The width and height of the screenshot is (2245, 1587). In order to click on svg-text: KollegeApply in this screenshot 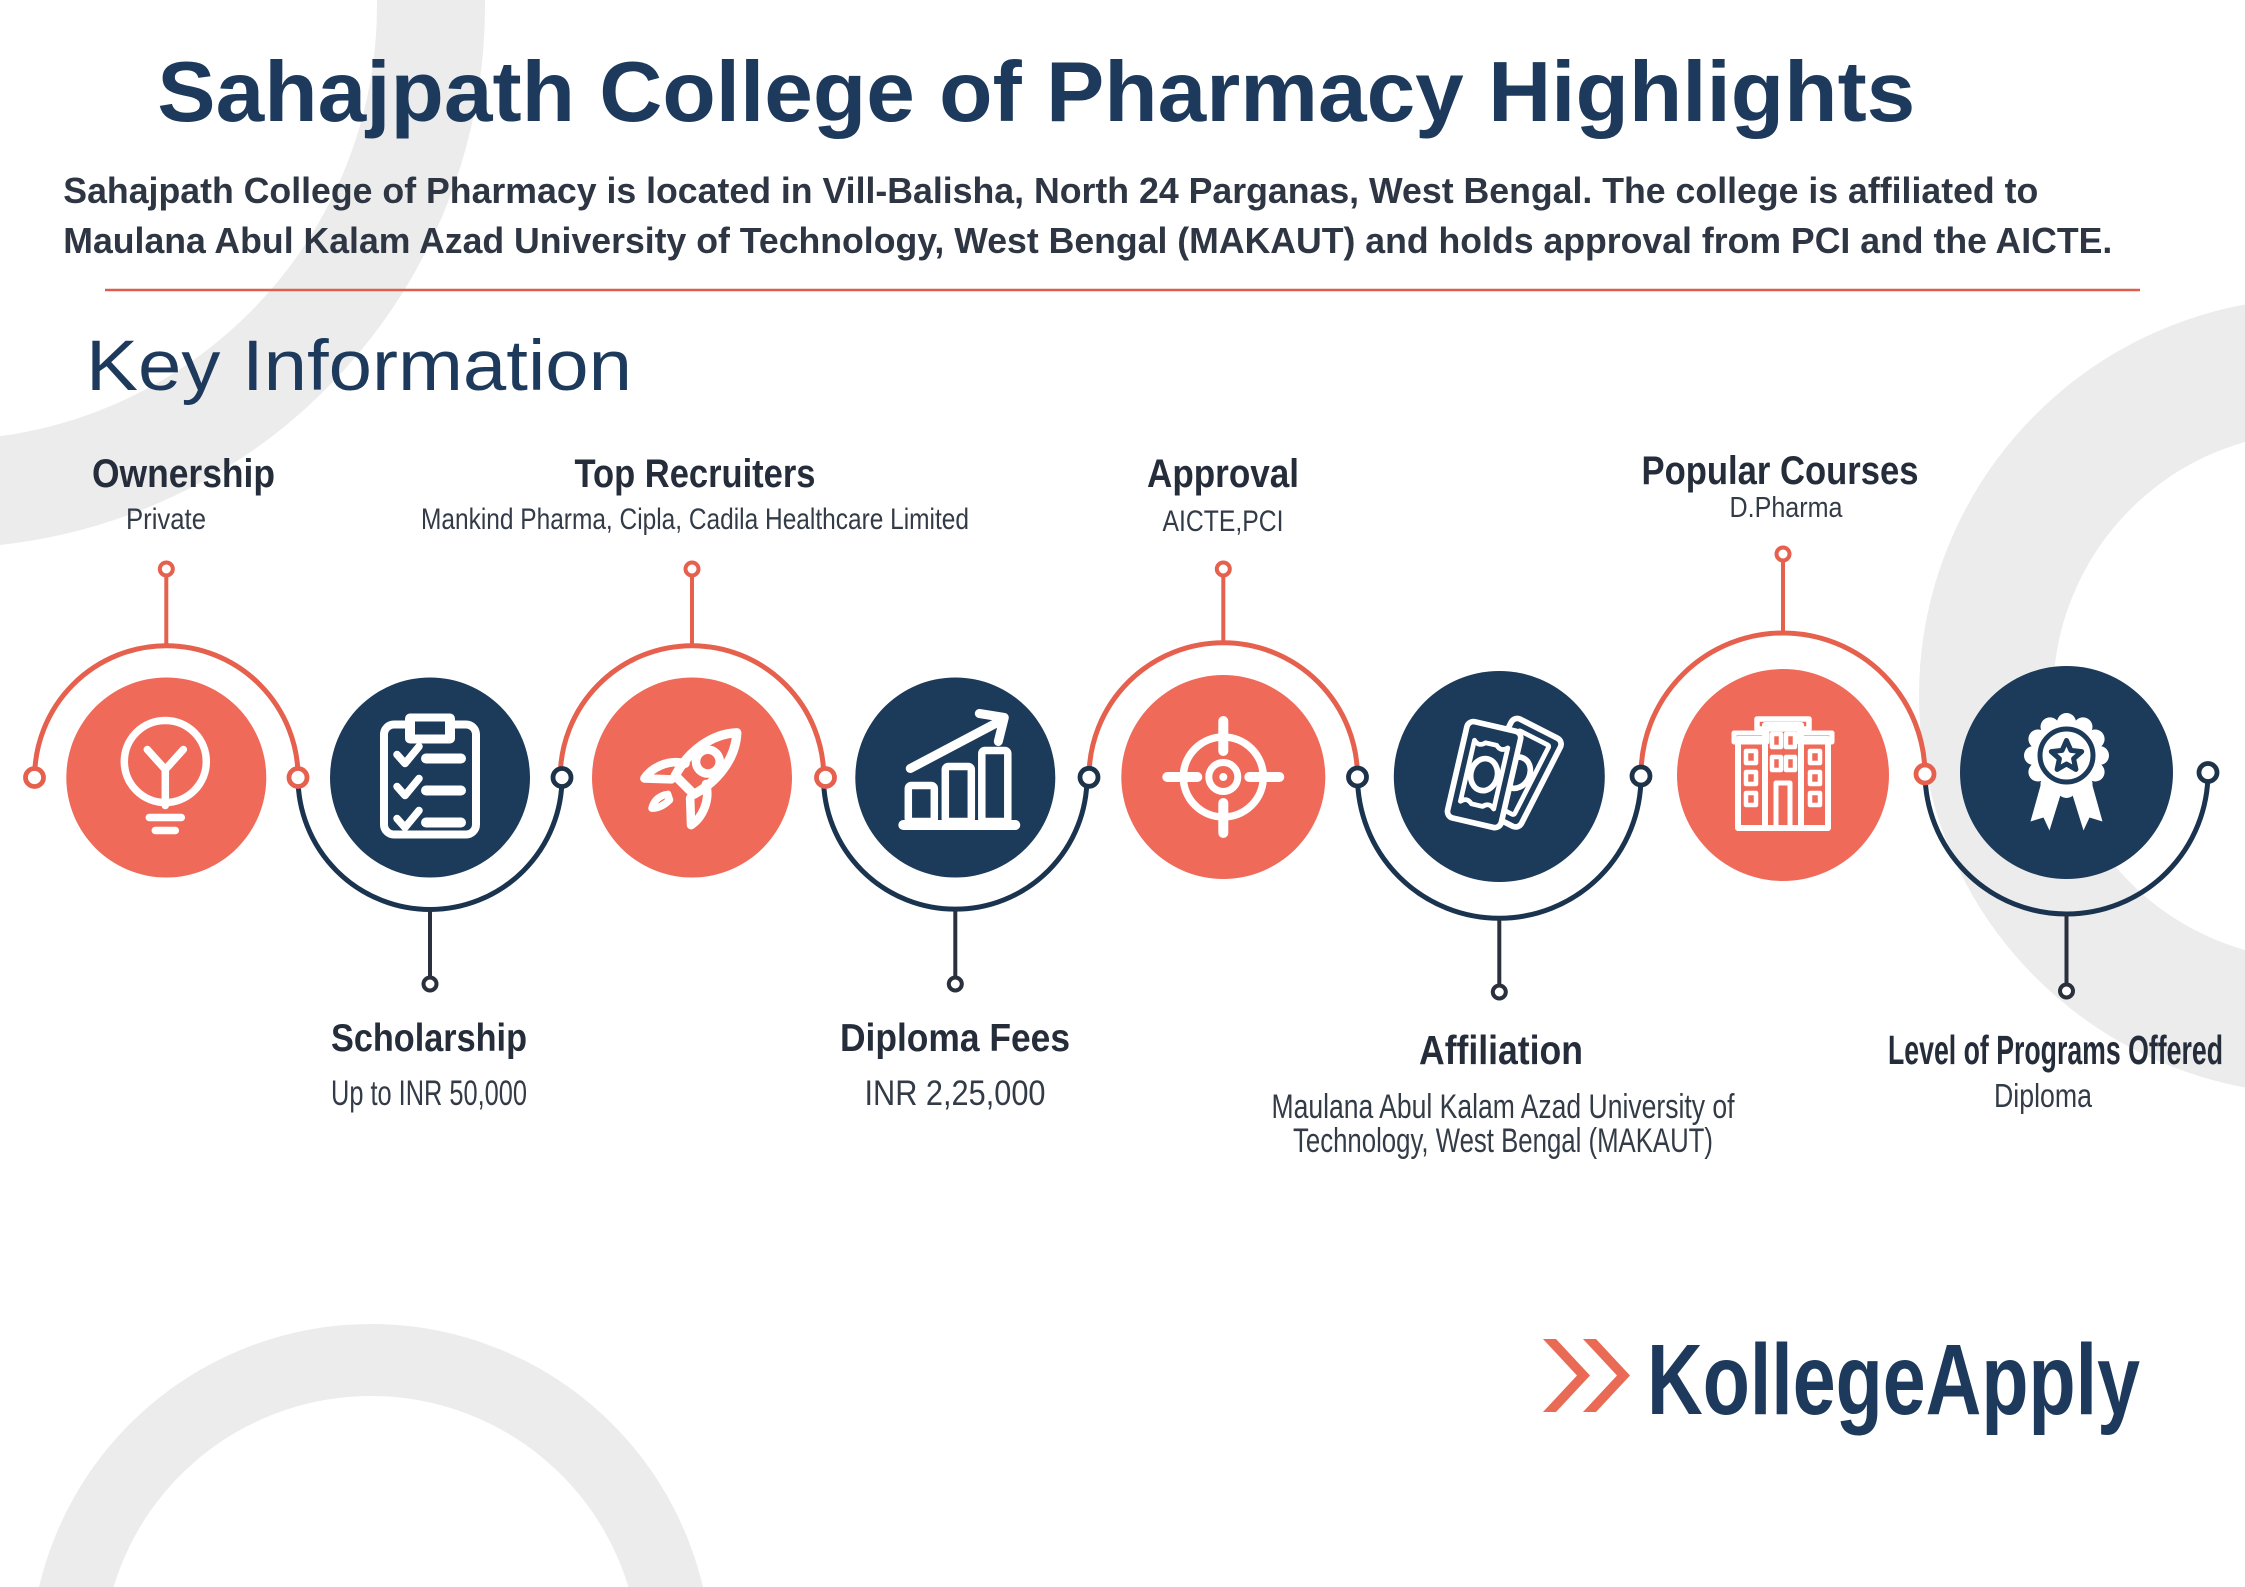, I will do `click(1893, 1380)`.